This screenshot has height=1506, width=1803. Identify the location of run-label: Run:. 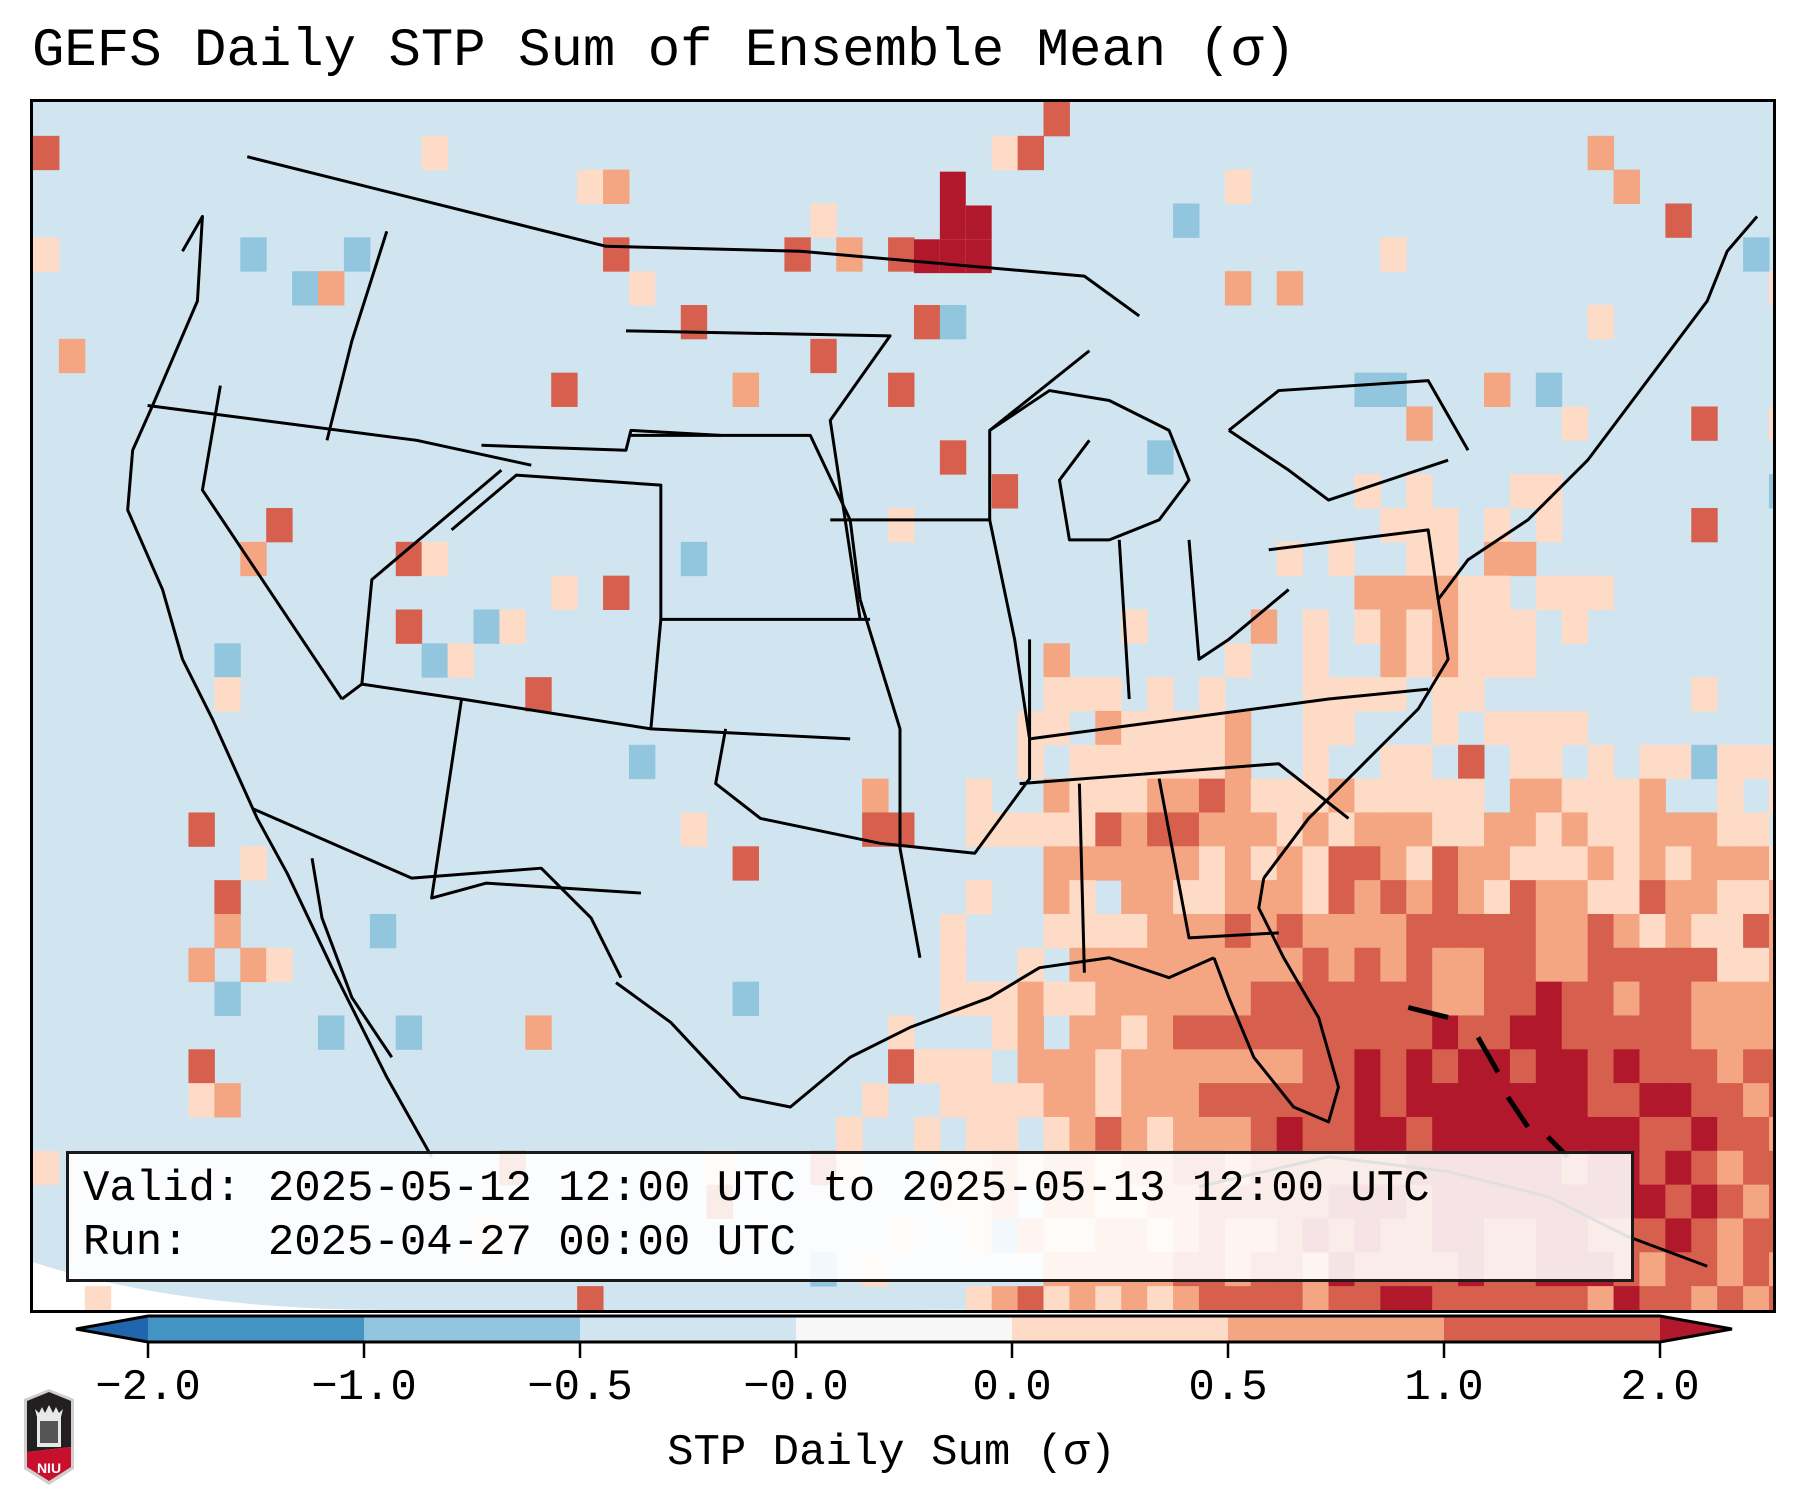
(136, 1243).